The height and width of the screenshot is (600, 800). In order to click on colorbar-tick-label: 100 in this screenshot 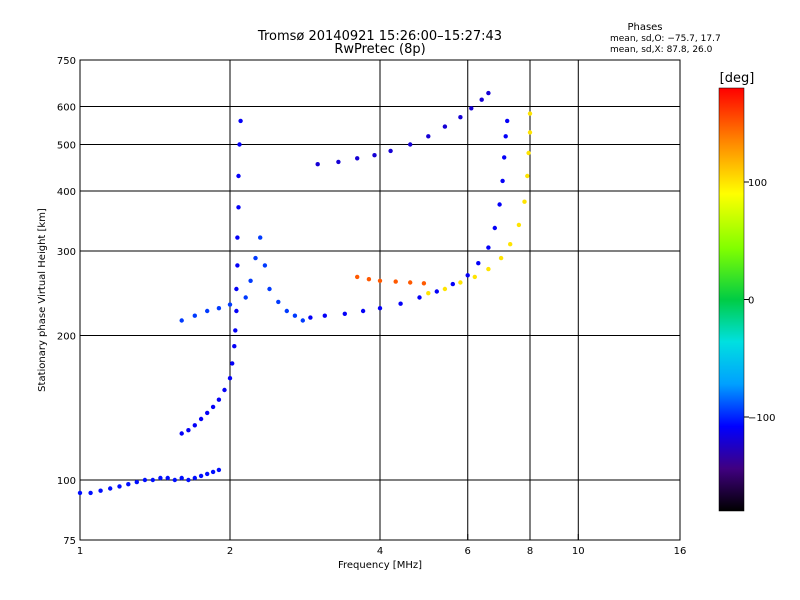, I will do `click(757, 183)`.